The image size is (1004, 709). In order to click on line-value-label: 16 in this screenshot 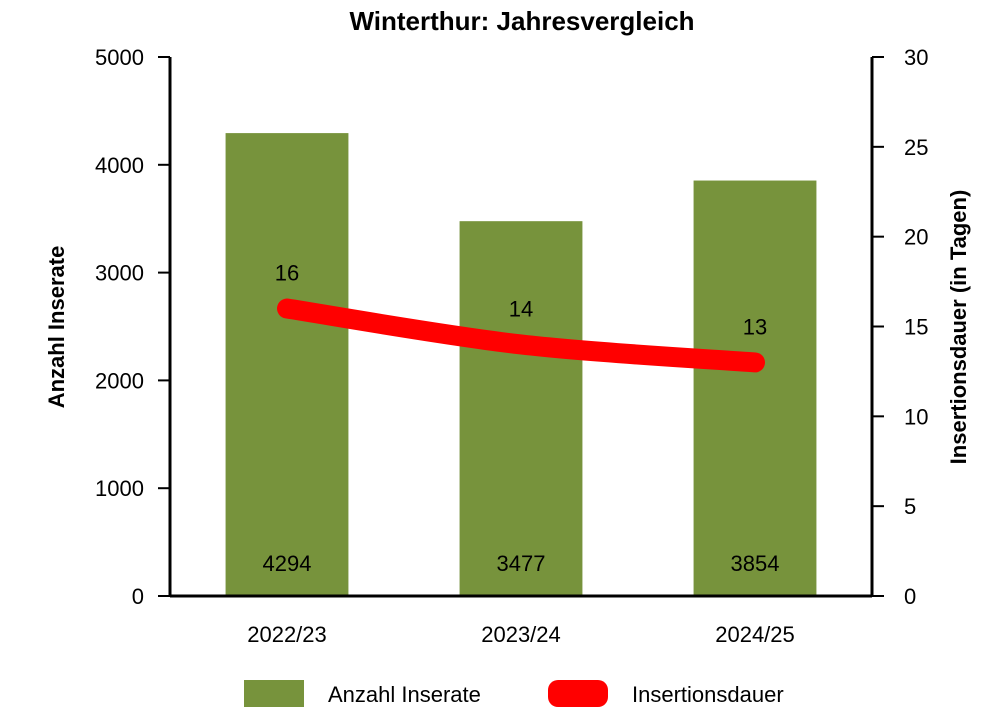, I will do `click(287, 273)`.